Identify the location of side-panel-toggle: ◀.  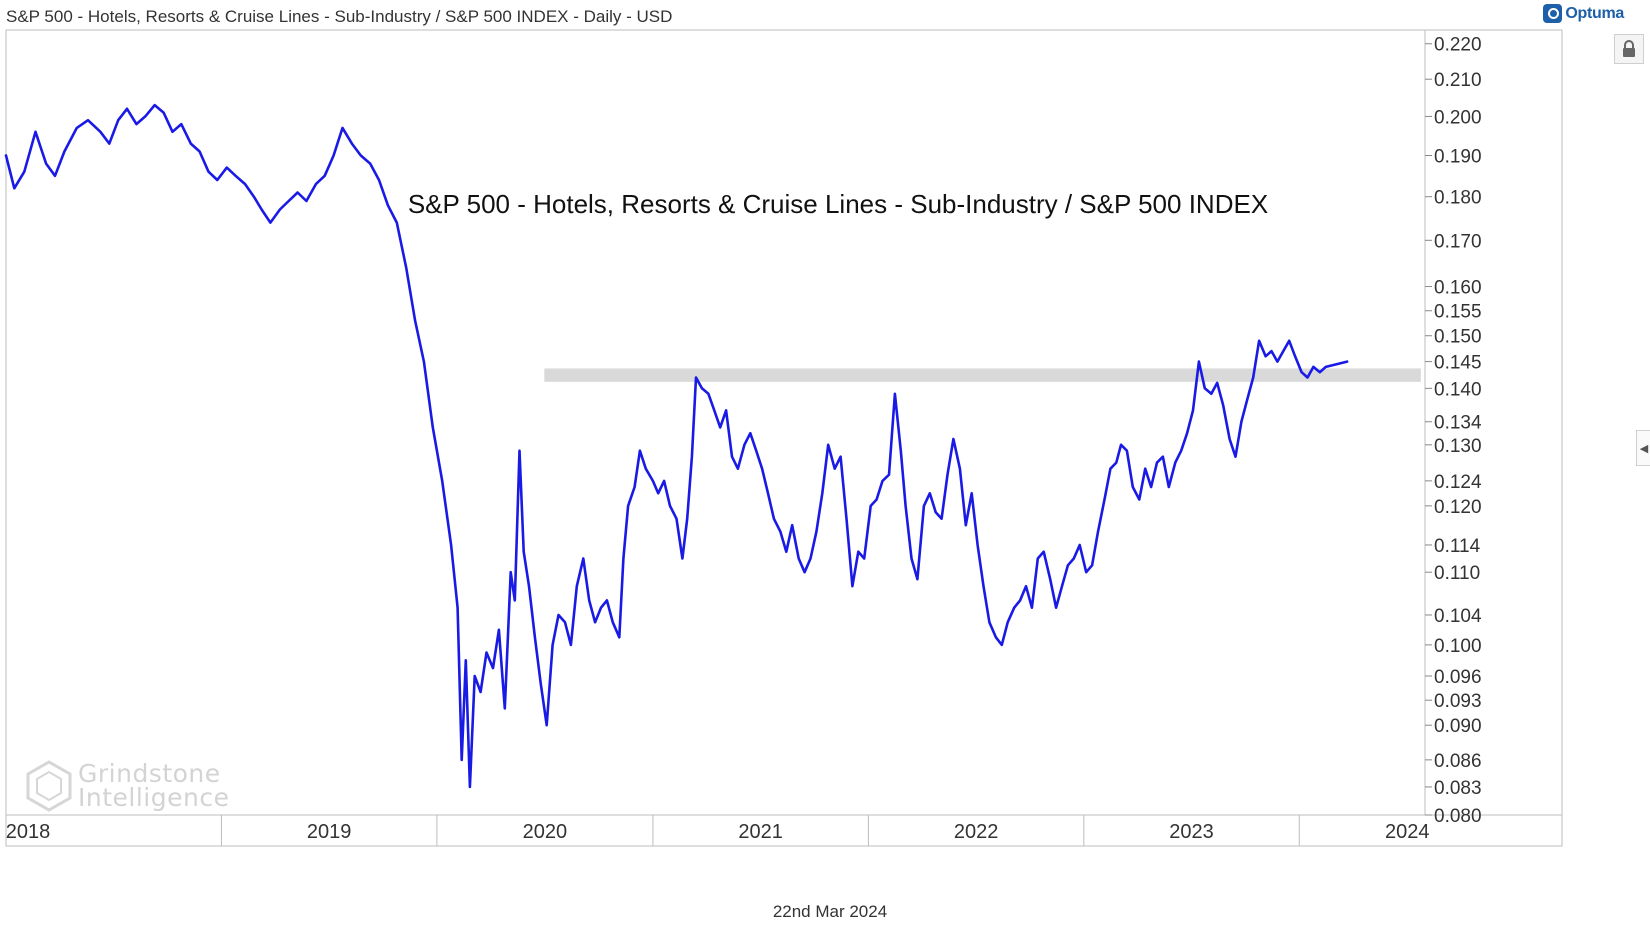
(1643, 448).